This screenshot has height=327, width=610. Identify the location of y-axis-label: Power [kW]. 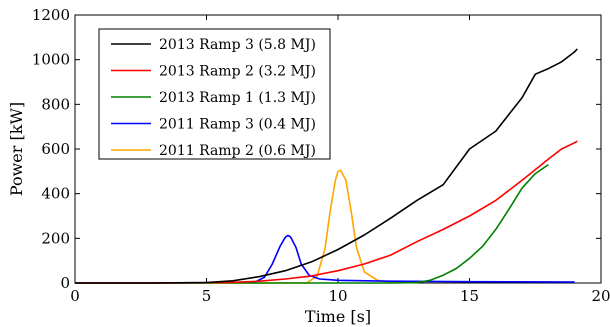
(16, 149).